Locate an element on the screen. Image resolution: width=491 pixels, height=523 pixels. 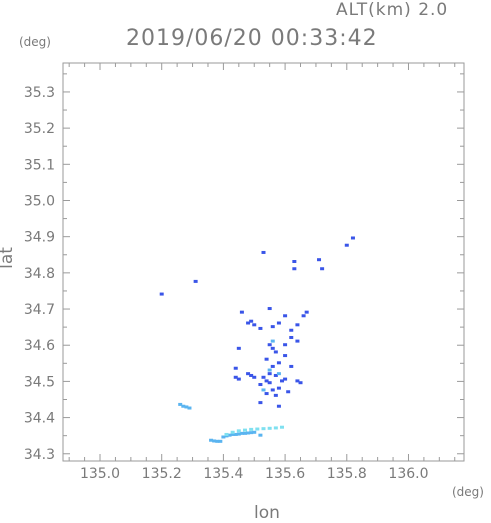
y-tick-label: 35.3 is located at coordinates (39, 93).